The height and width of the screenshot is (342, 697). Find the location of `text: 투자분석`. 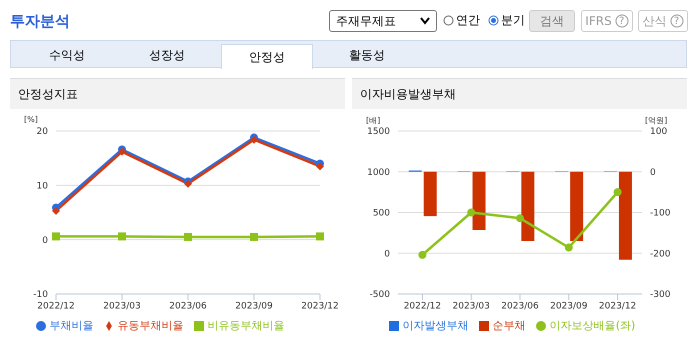

text: 투자분석 is located at coordinates (40, 21).